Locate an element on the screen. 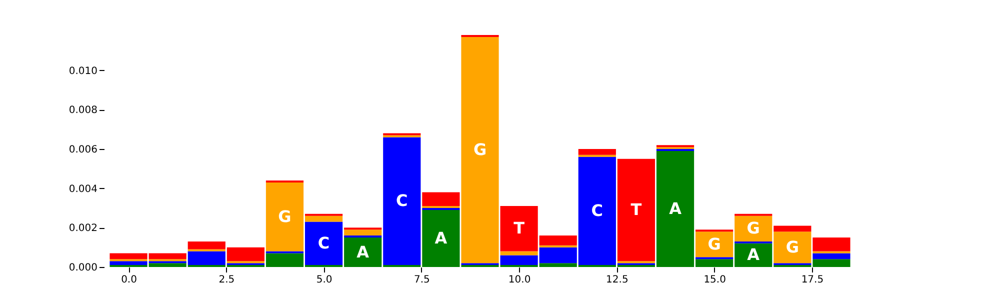  x-tick-label: 7.5 is located at coordinates (422, 280).